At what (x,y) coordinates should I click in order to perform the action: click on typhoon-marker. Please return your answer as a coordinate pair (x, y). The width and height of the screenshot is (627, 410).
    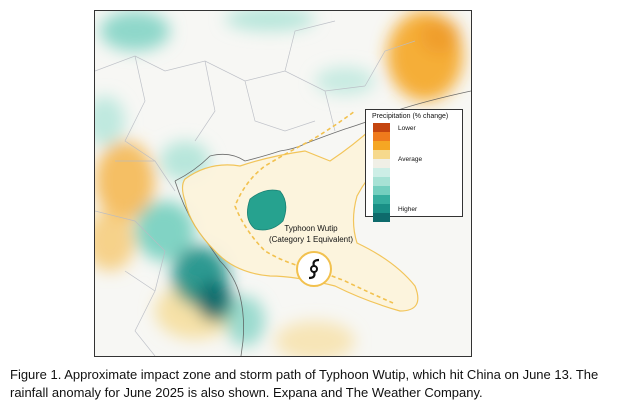
    Looking at the image, I should click on (314, 269).